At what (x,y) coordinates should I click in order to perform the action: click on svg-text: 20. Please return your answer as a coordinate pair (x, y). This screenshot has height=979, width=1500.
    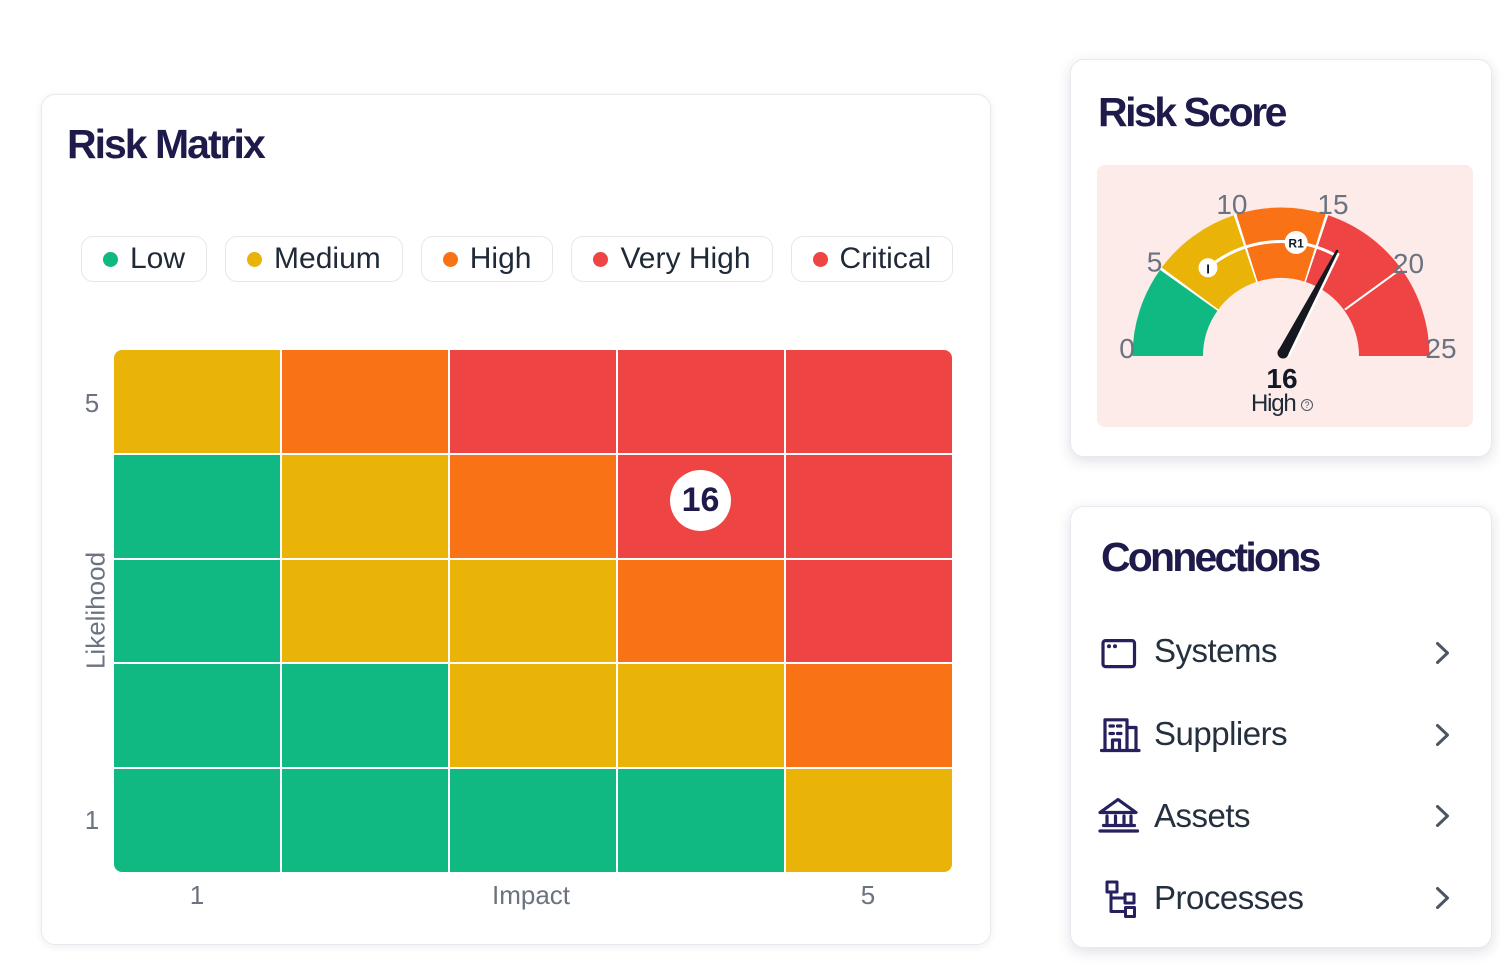
    Looking at the image, I should click on (1408, 263).